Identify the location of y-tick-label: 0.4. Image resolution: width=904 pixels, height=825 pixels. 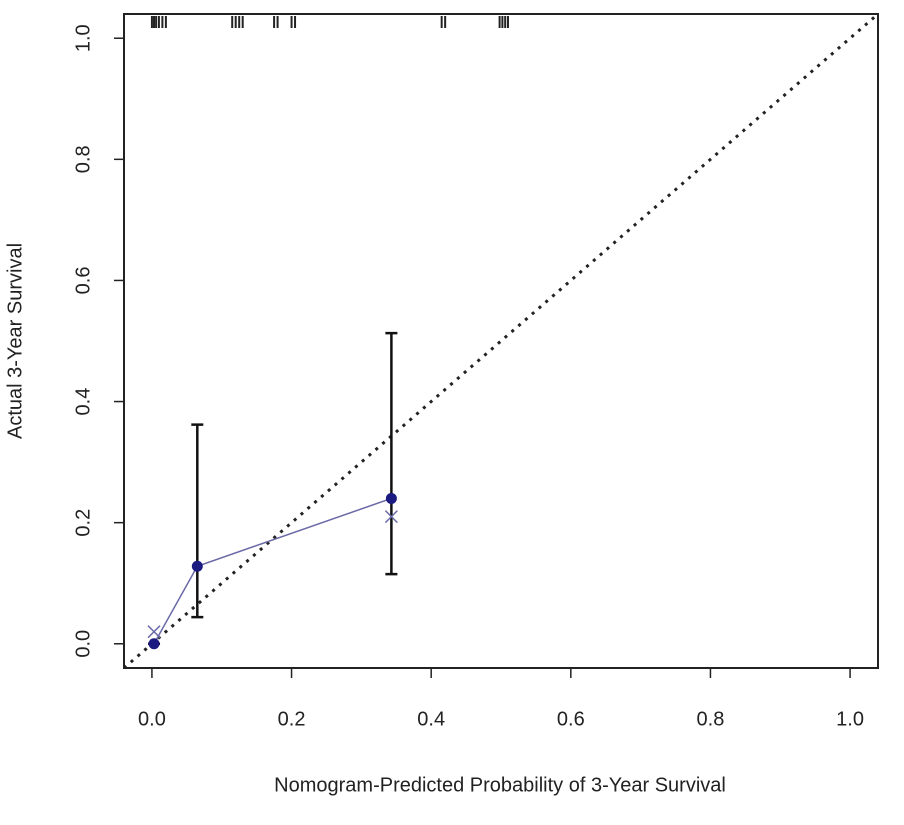
(83, 402).